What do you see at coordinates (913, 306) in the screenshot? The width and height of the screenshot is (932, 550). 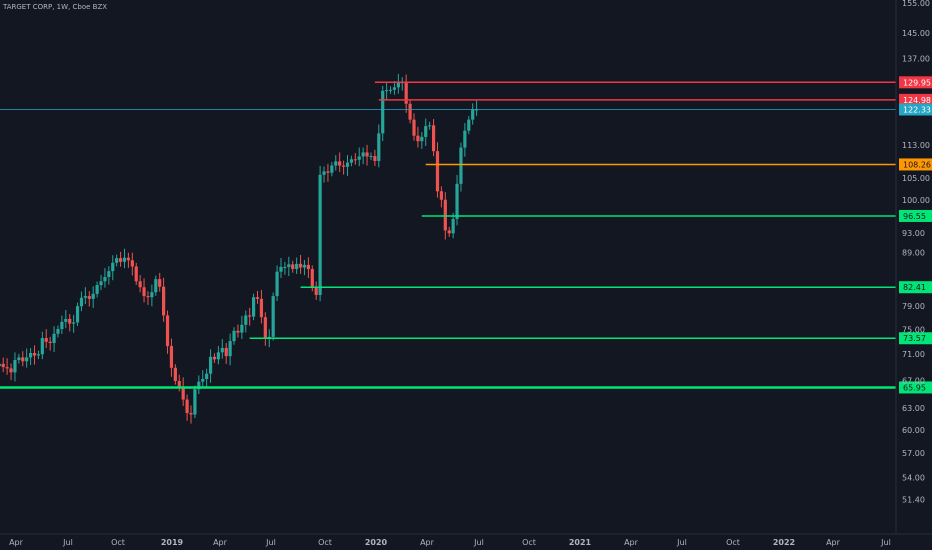 I see `price-tick-label: 79.00` at bounding box center [913, 306].